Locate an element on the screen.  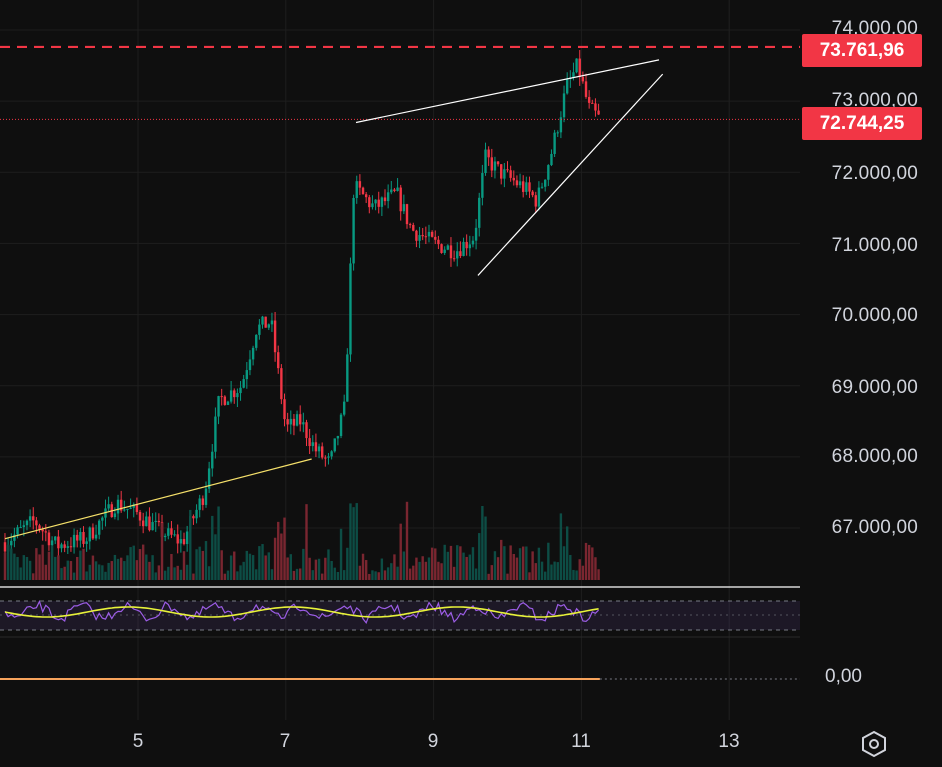
price-tick-72000: 72.000,00 is located at coordinates (874, 173).